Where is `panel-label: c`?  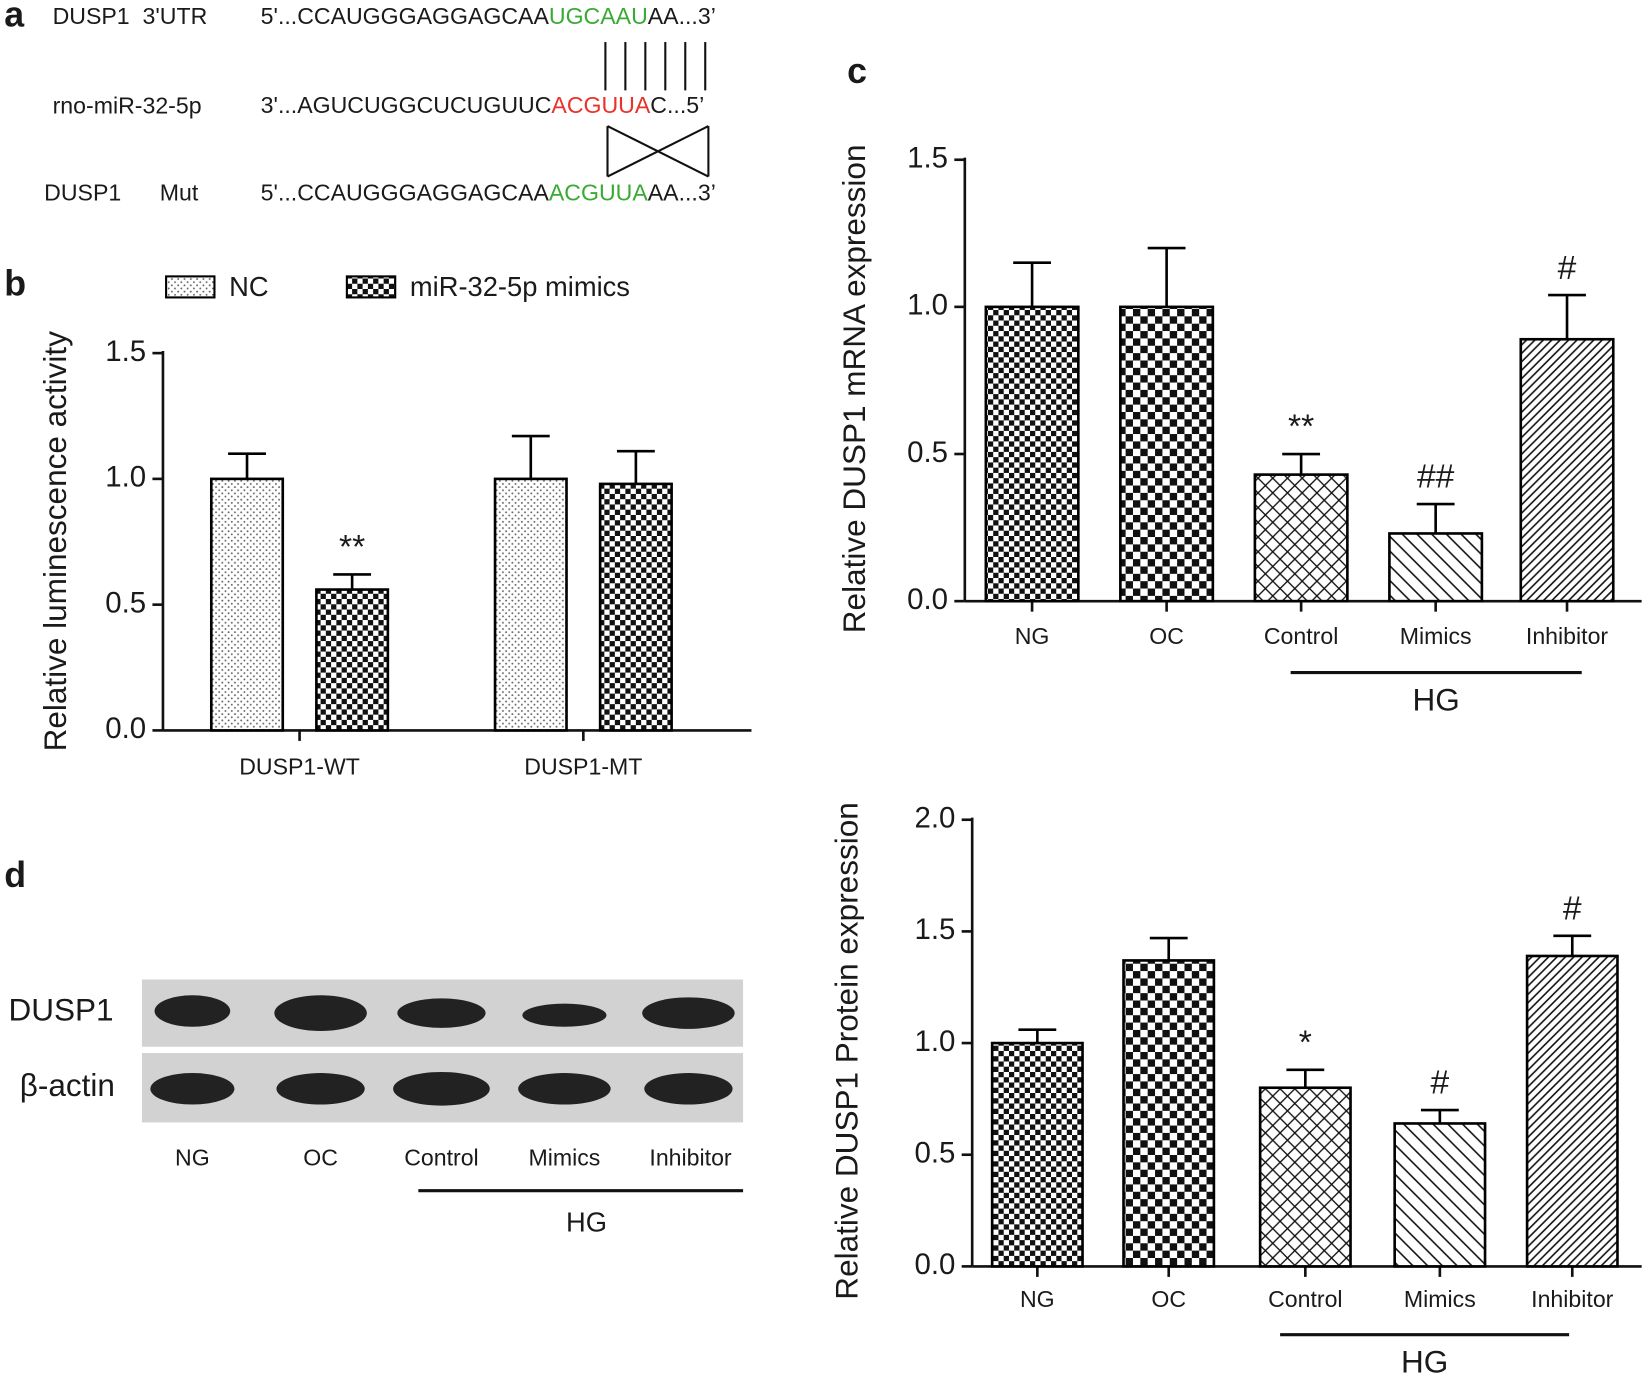
panel-label: c is located at coordinates (857, 71).